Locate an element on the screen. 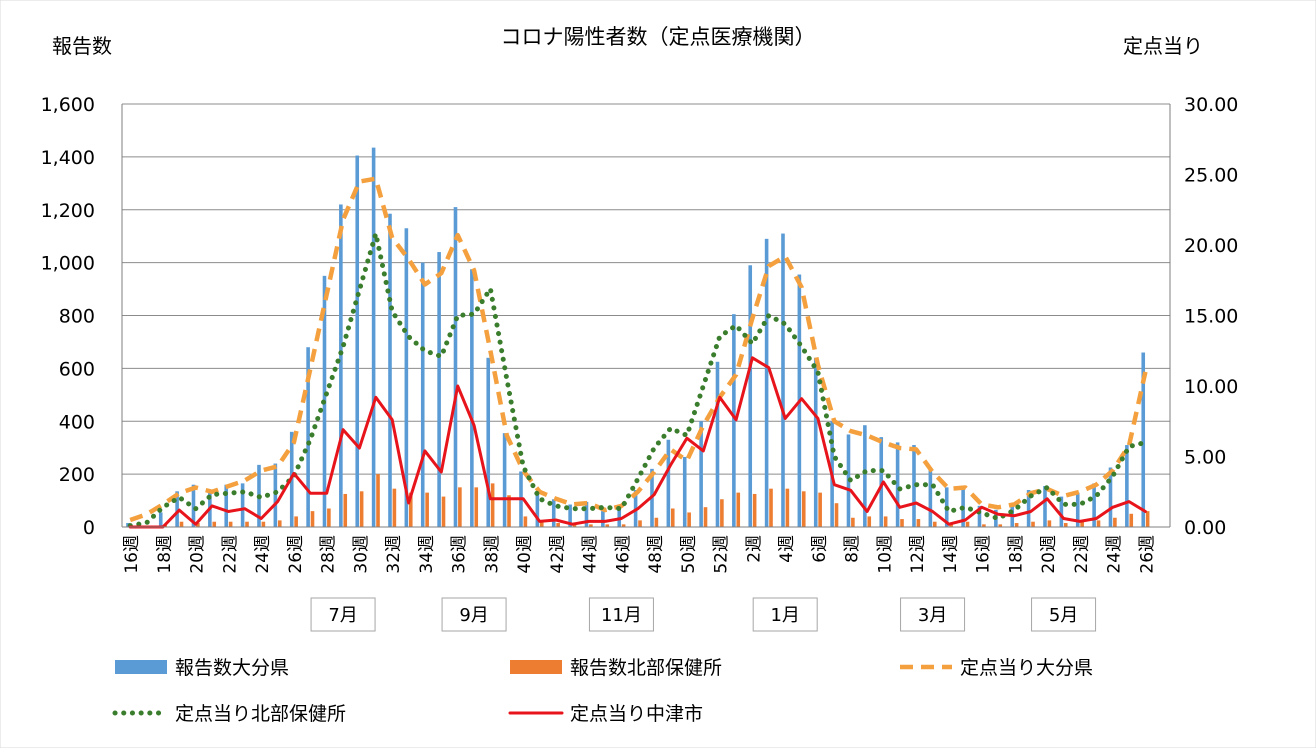  legend-item: 報告数北部保健所 is located at coordinates (616, 668).